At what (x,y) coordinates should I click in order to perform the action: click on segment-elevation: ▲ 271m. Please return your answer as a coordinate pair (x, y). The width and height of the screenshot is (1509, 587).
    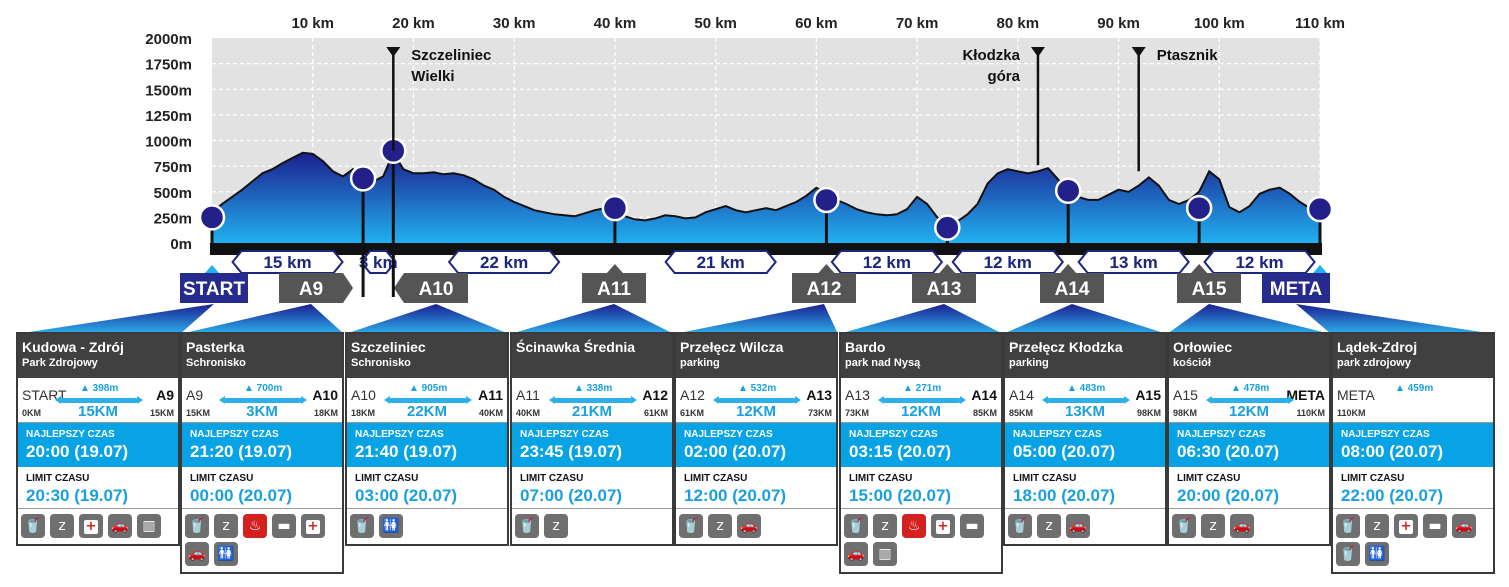
    Looking at the image, I should click on (922, 388).